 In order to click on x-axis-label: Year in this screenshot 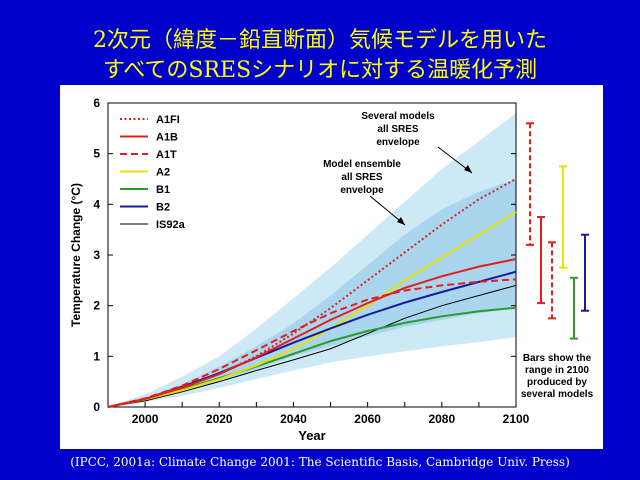, I will do `click(311, 435)`.